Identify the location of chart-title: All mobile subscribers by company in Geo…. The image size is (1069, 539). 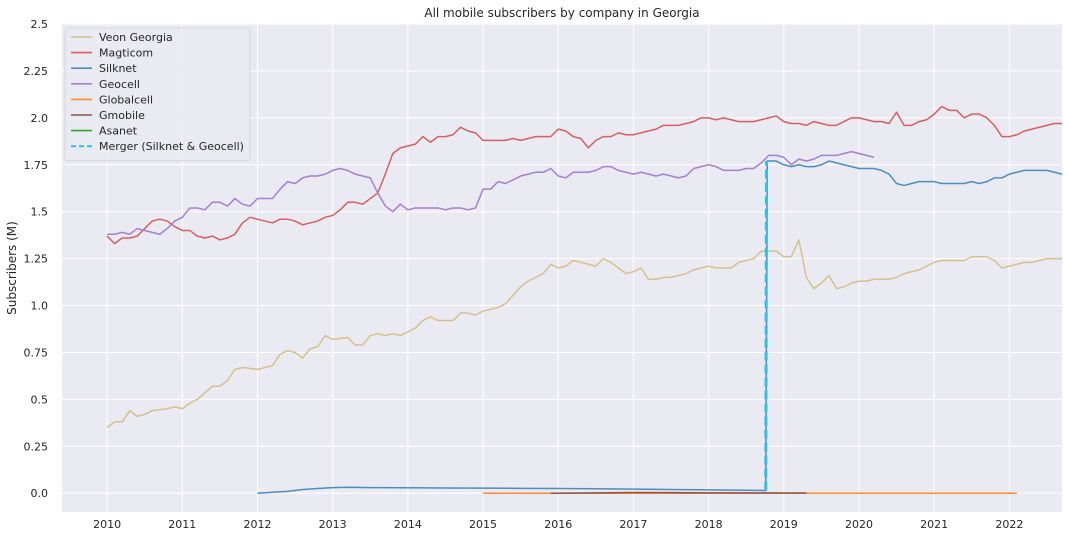
(561, 13).